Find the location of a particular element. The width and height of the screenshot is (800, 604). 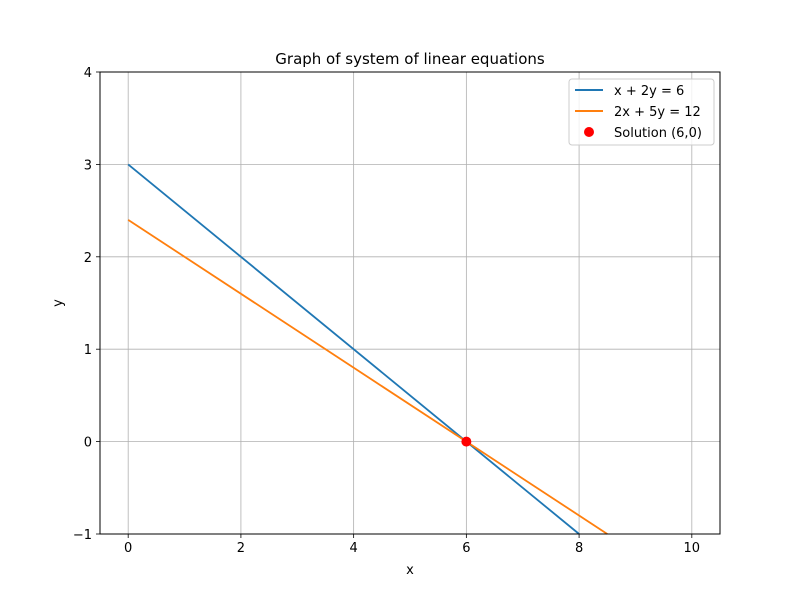

y-tick-label: −1 is located at coordinates (82, 535).